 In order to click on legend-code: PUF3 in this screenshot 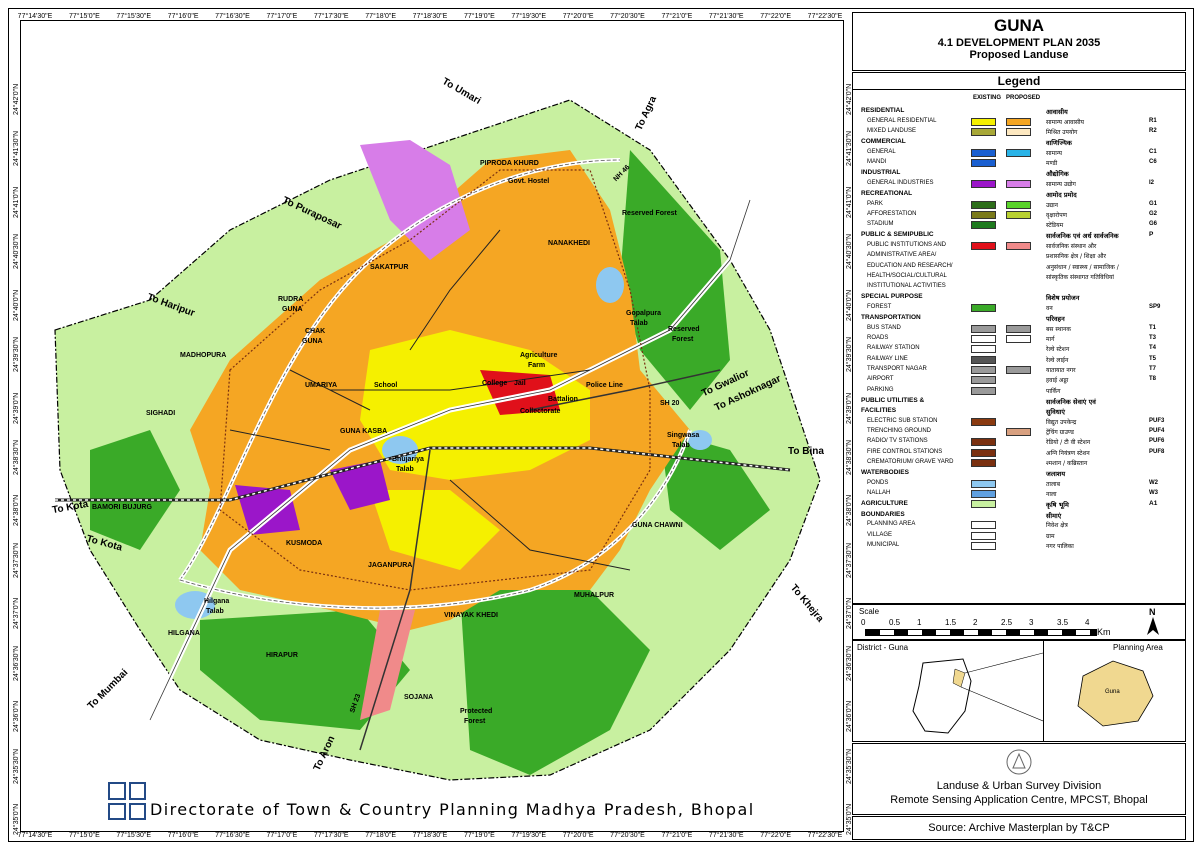, I will do `click(1157, 420)`.